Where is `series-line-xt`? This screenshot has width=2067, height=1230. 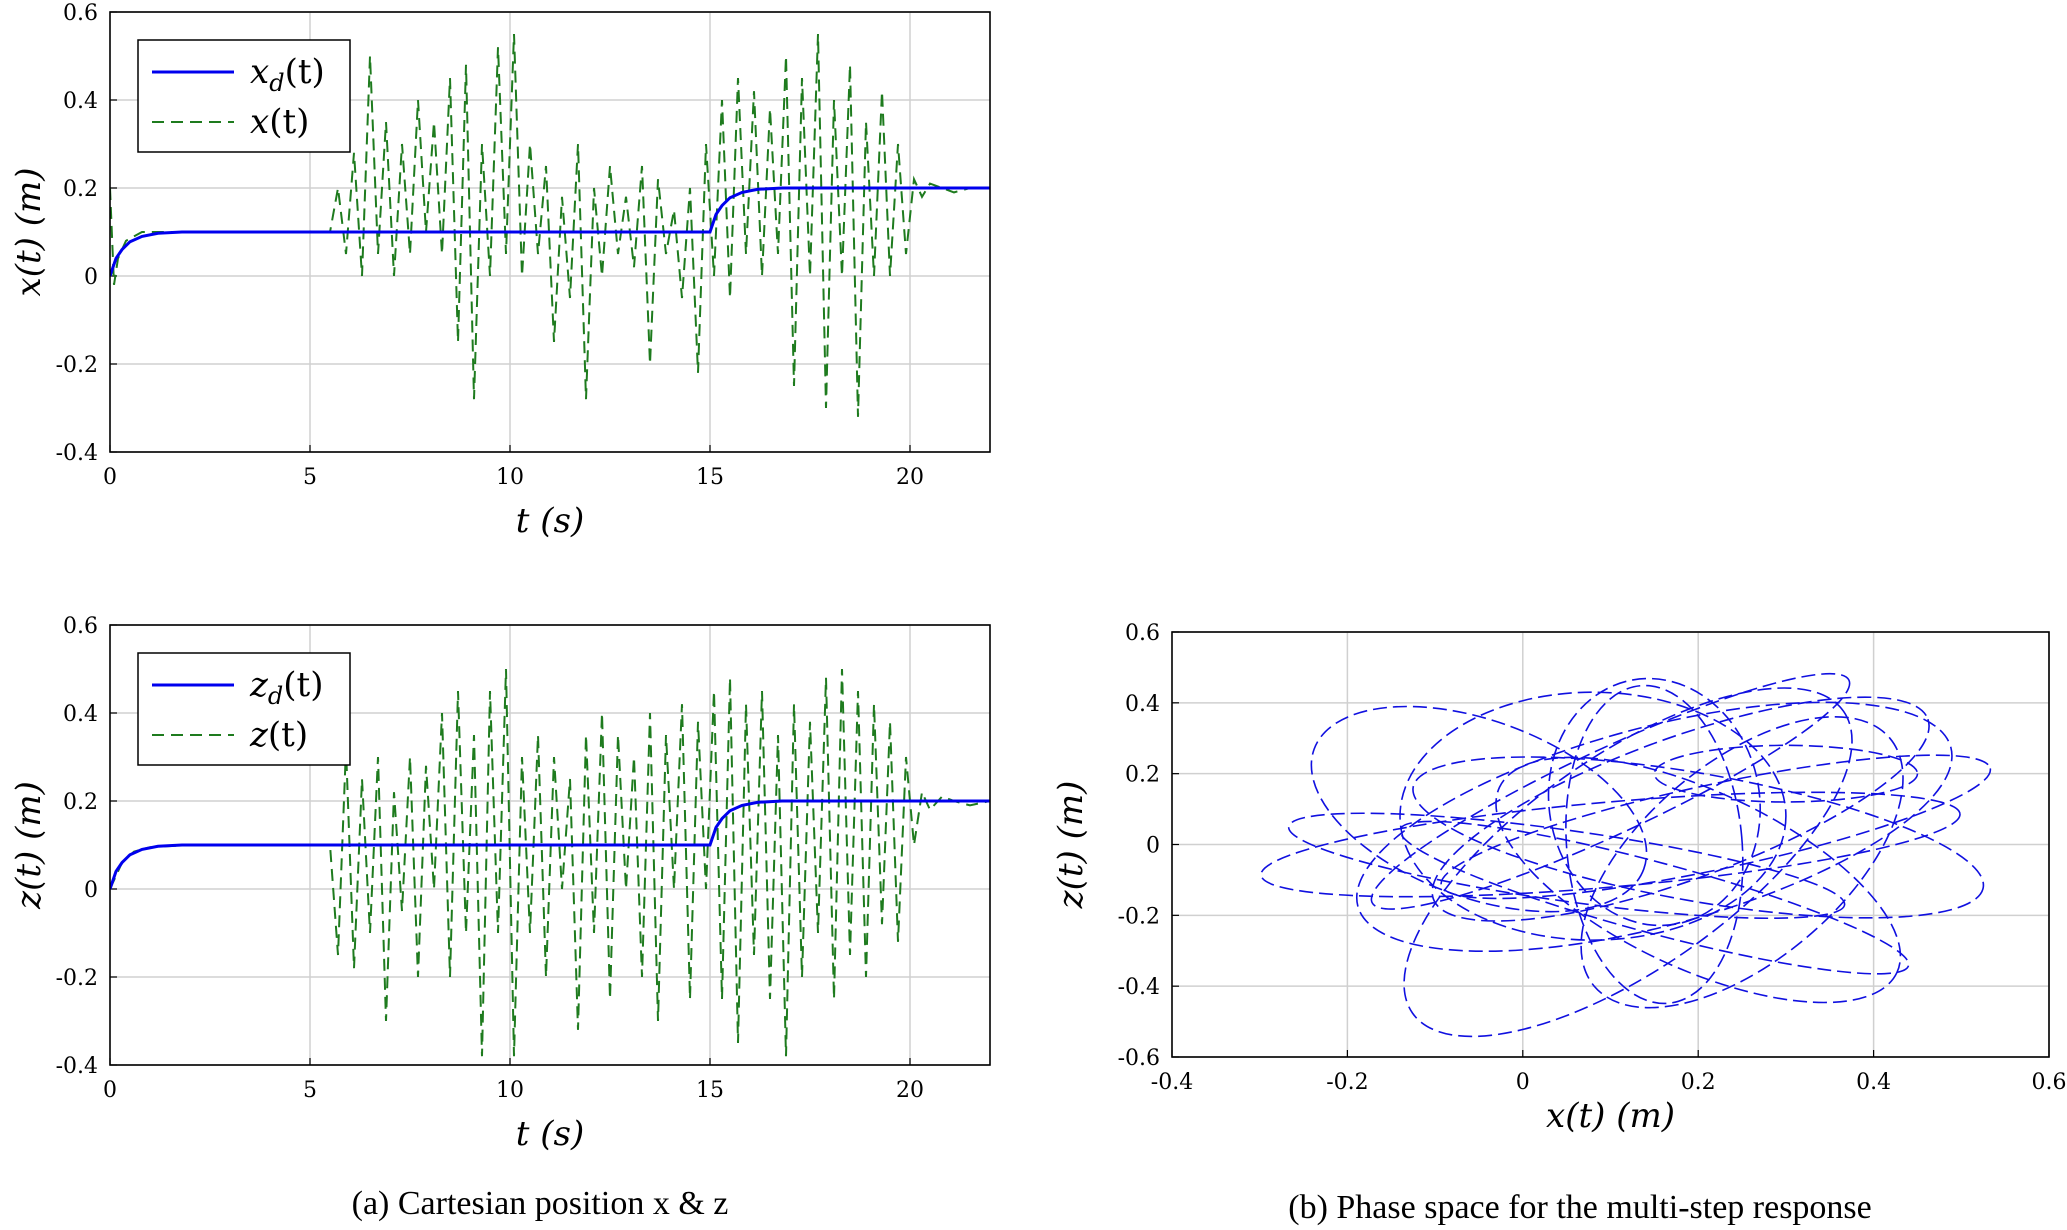 series-line-xt is located at coordinates (550, 225).